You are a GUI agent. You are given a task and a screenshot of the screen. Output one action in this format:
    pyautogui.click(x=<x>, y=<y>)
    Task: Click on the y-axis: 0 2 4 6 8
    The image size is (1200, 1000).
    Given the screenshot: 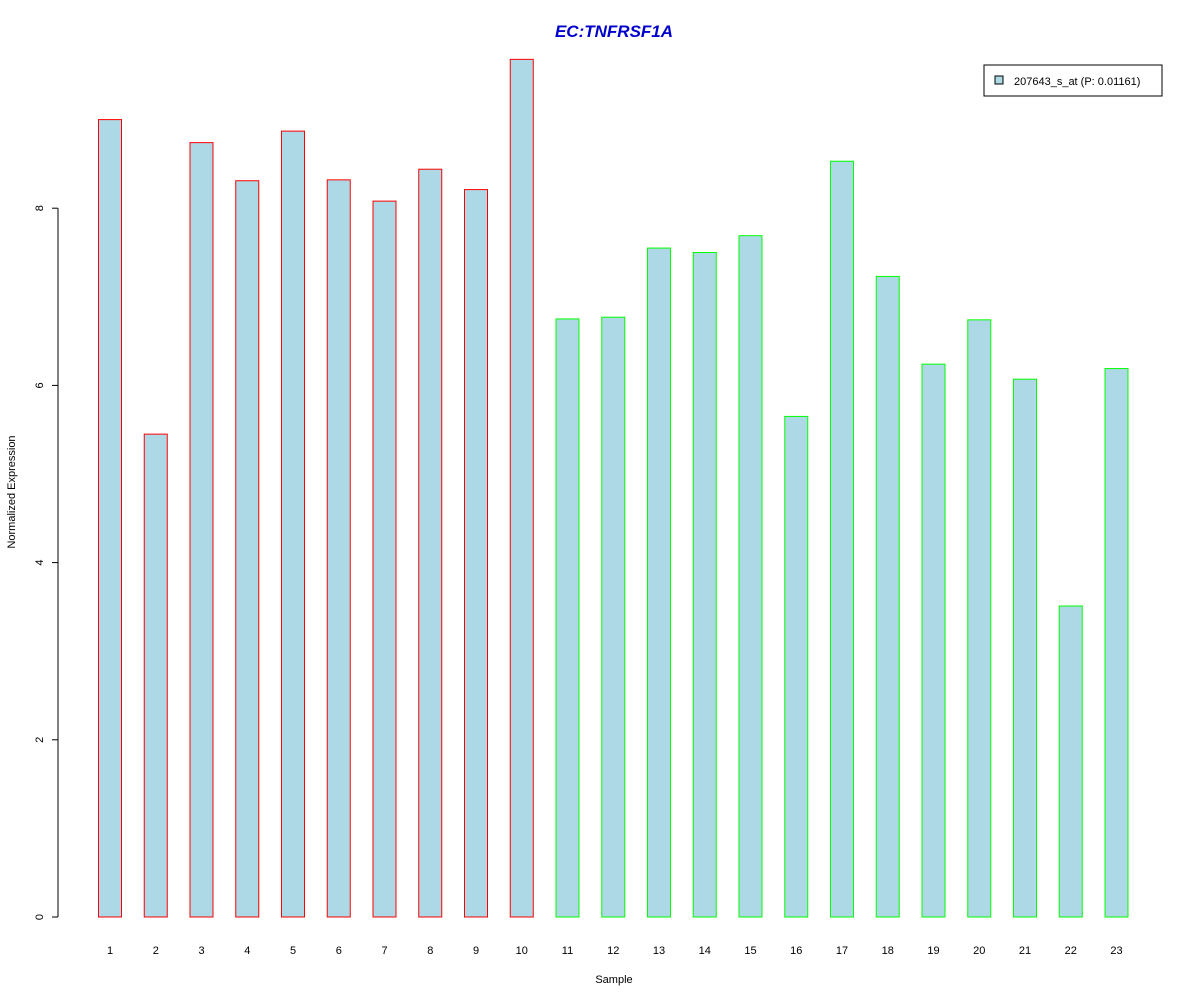 What is the action you would take?
    pyautogui.click(x=46, y=562)
    